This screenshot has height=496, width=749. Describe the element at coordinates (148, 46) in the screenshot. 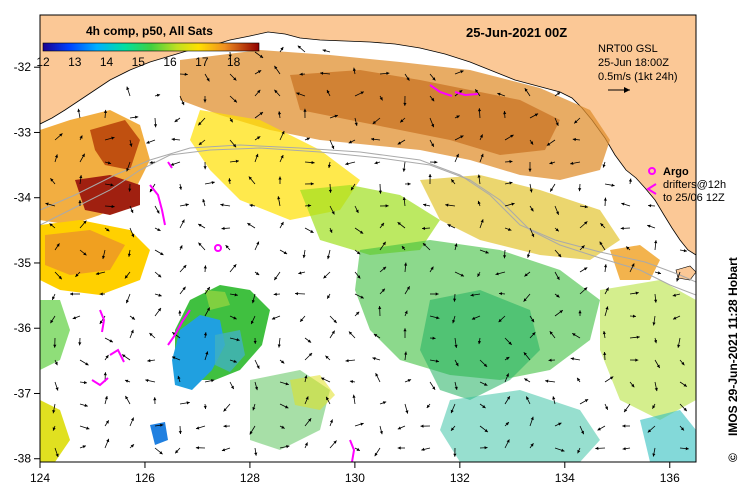

I see `colorbar: 4h comp, p50, All Sats 12 13 14 15 16 17 18` at that location.